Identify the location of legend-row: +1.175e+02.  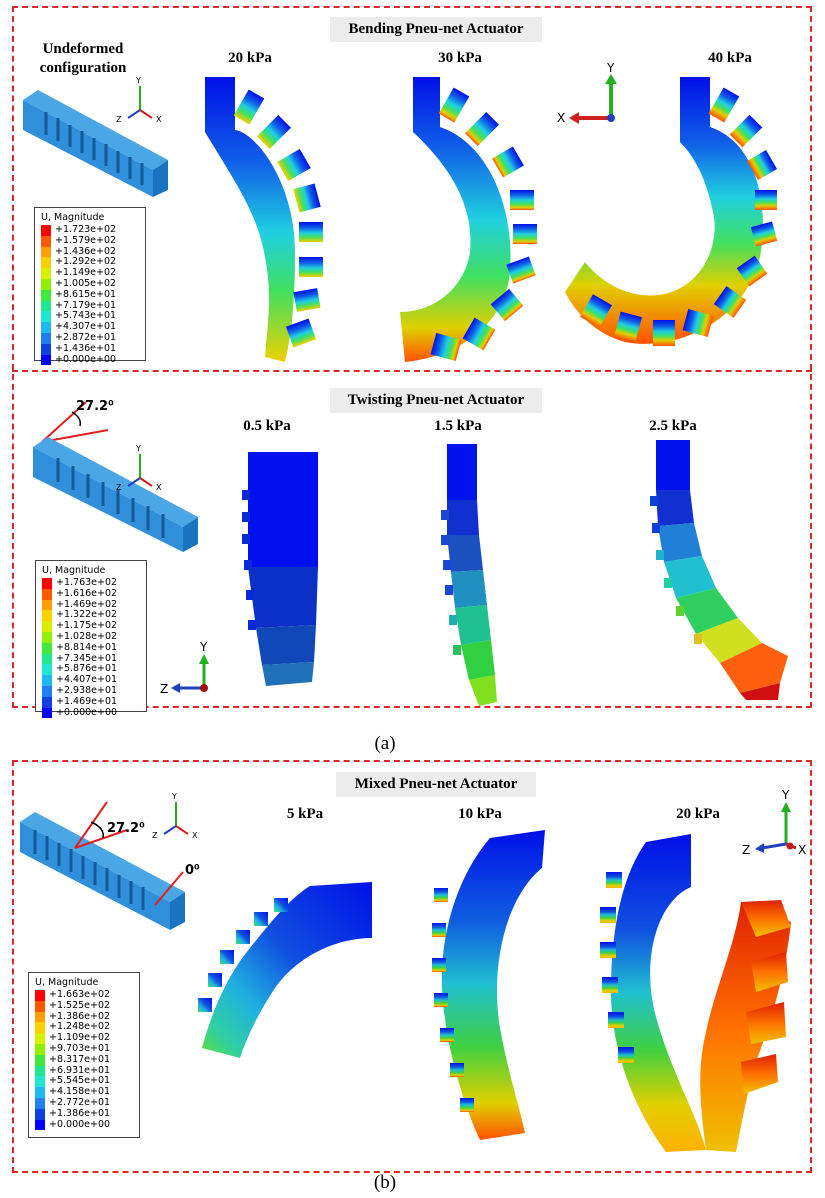
(91, 626).